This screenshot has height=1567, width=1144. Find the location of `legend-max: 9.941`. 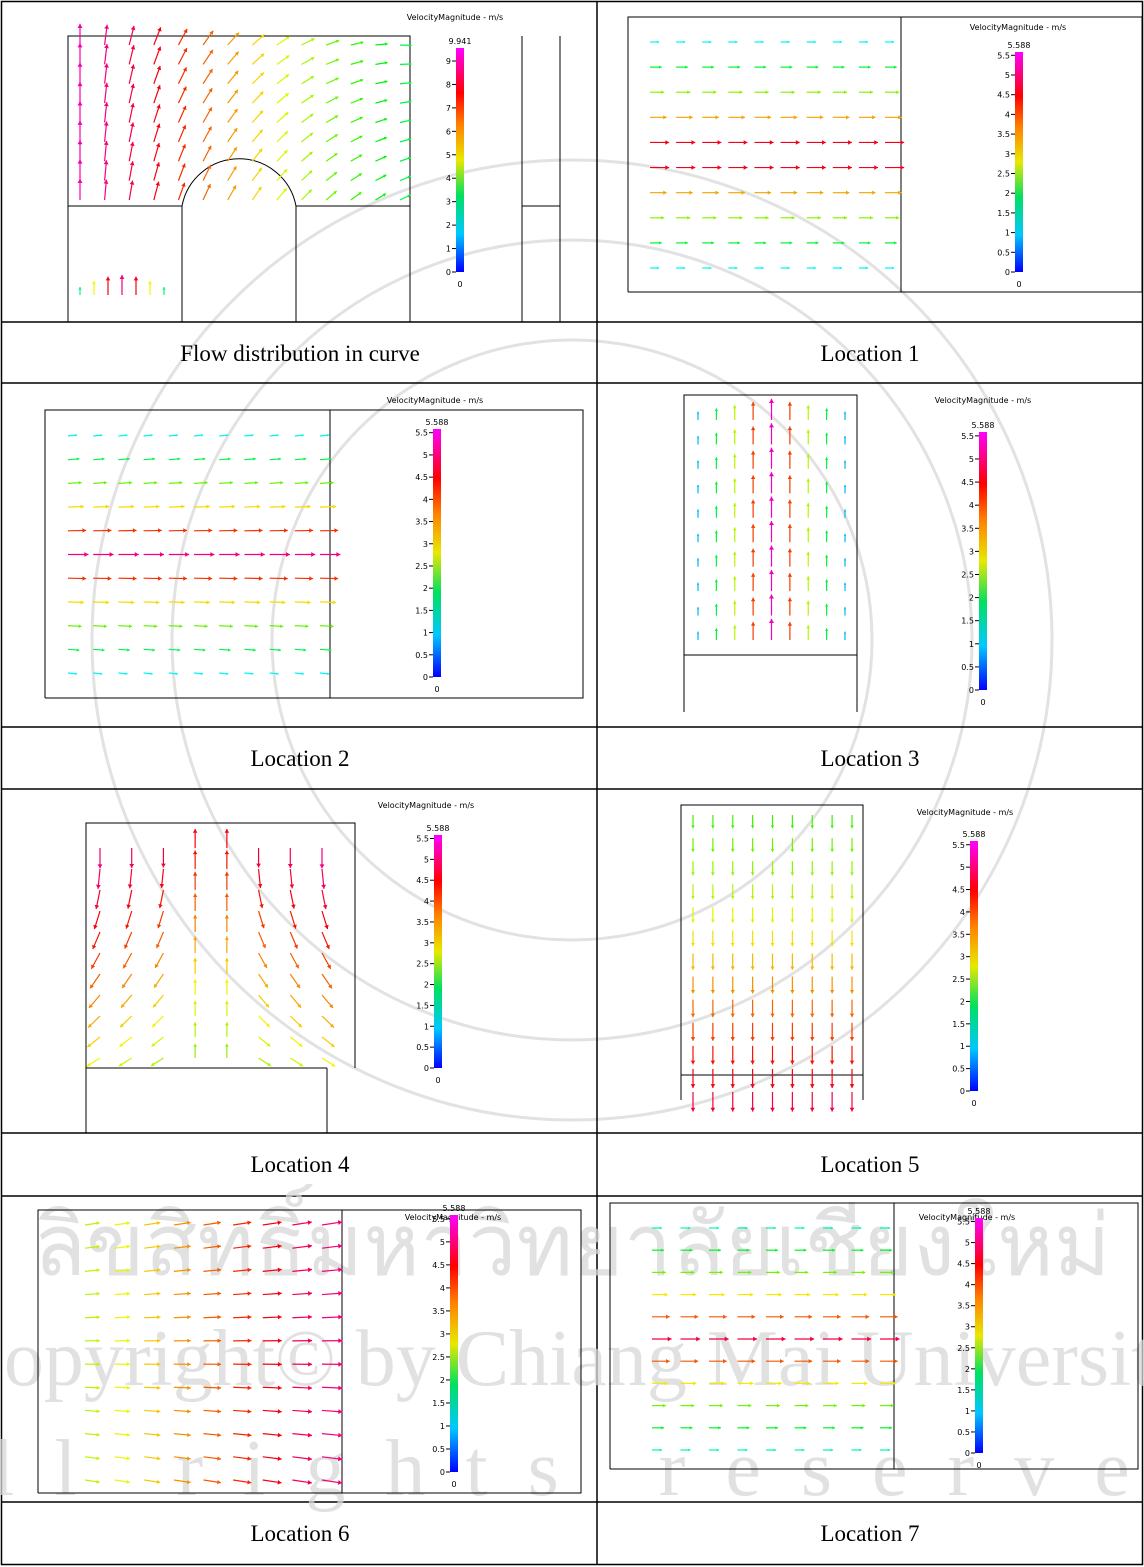

legend-max: 9.941 is located at coordinates (460, 41).